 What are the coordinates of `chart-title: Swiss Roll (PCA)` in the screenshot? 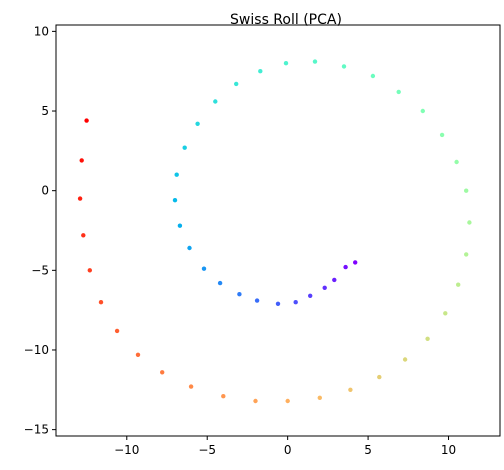 It's located at (286, 20).